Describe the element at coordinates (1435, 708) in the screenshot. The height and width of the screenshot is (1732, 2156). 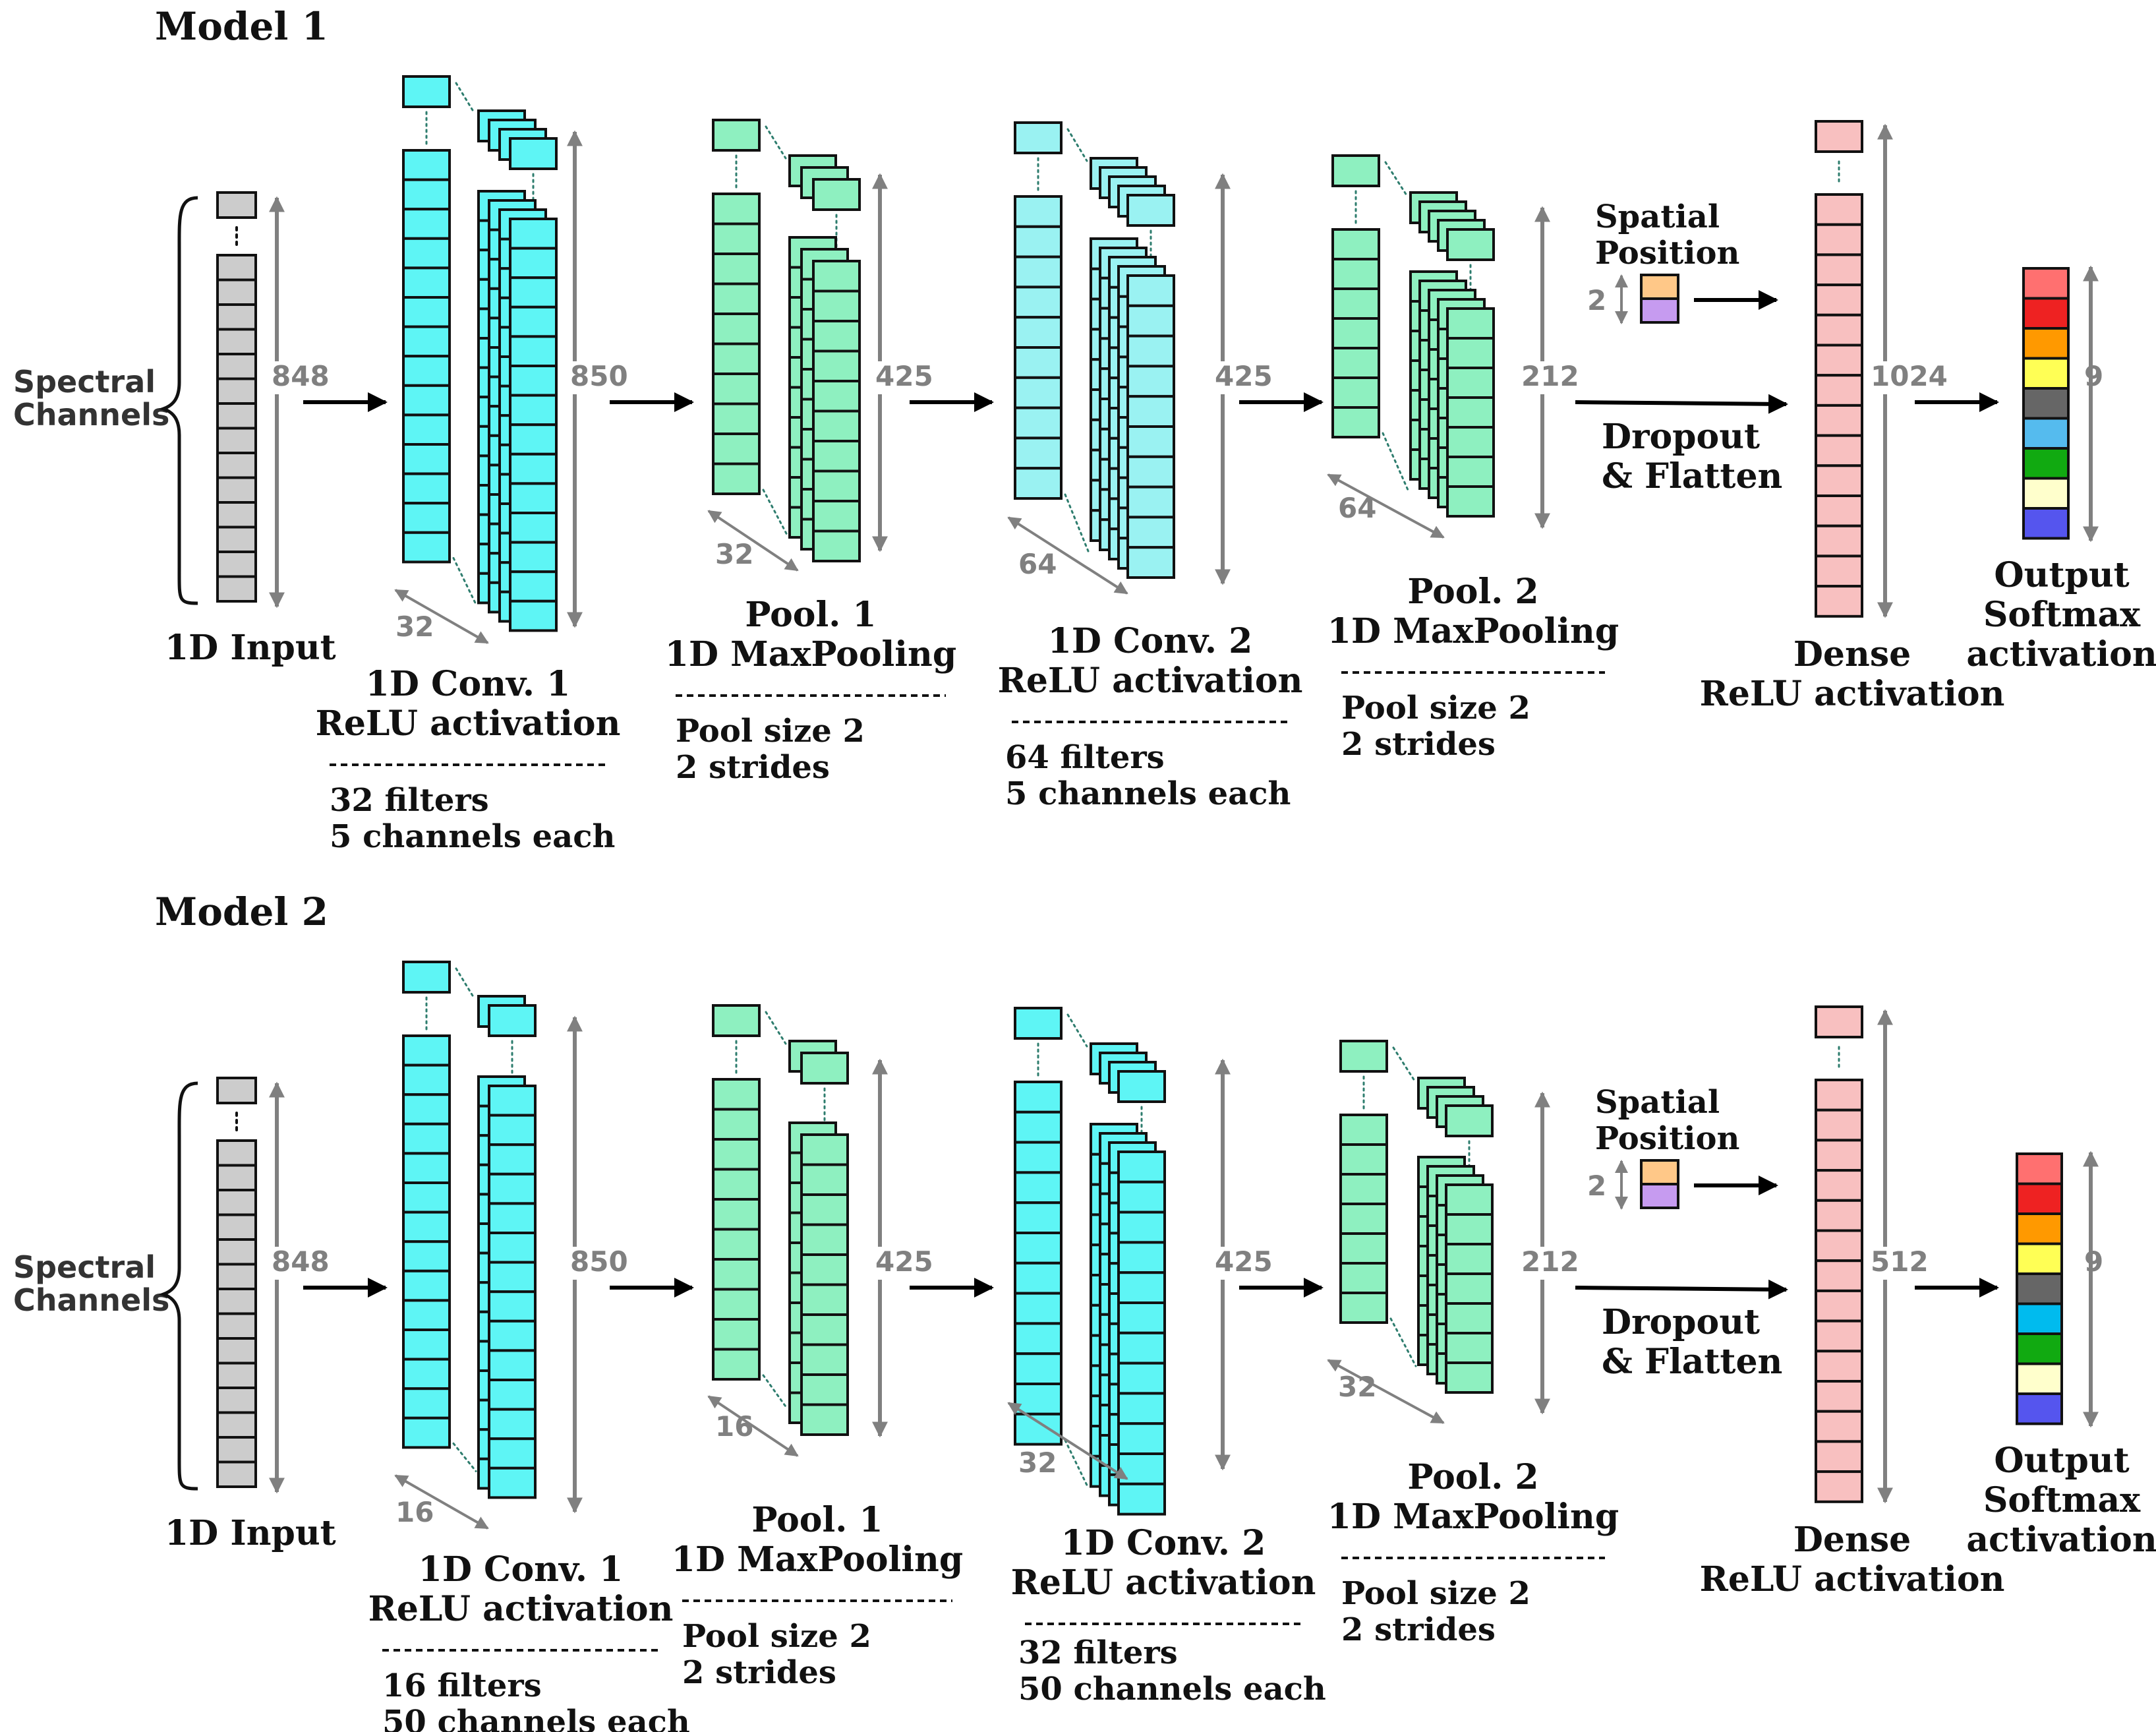
I see `pool2-detail-1: Pool size 2` at that location.